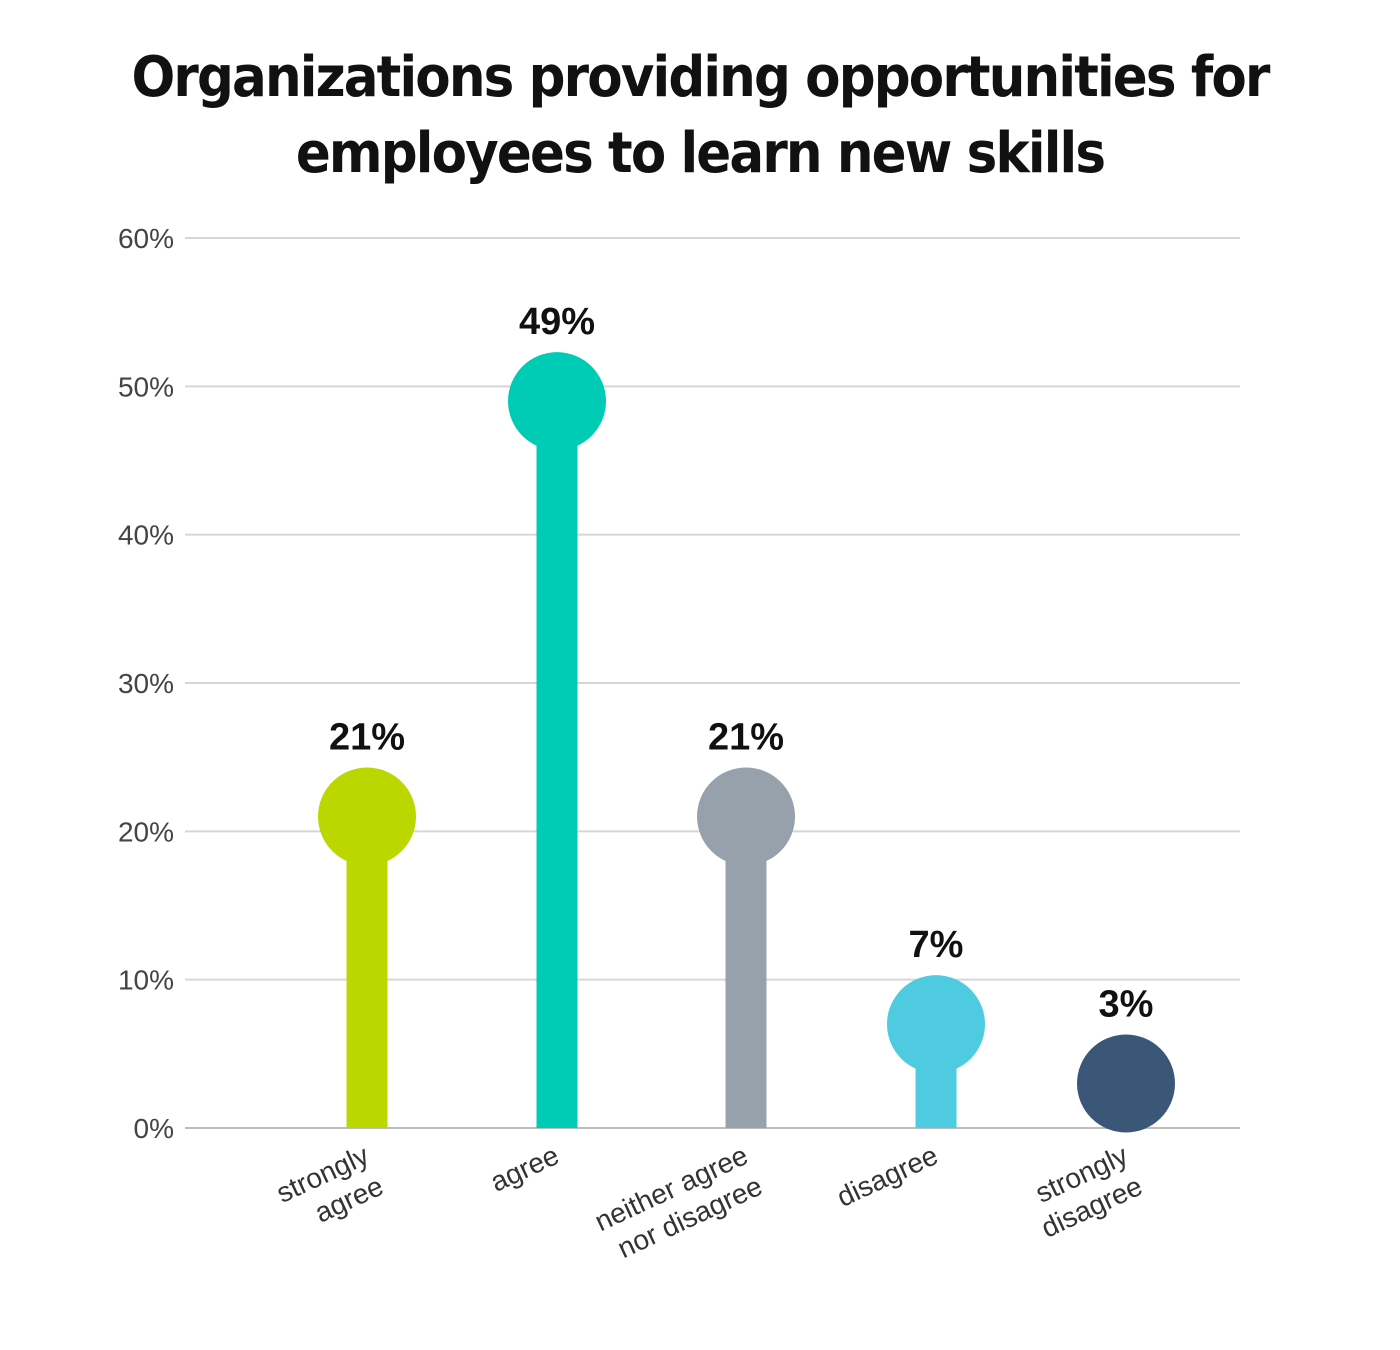  I want to click on y-tick-label: 60%, so click(146, 238).